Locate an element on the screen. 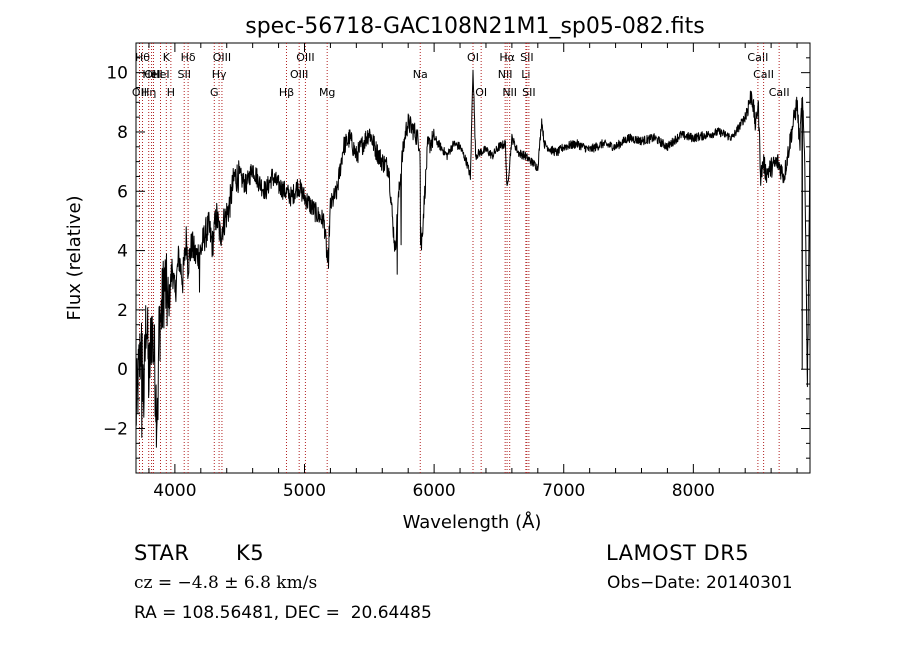  x-tick-label: 7000 is located at coordinates (563, 491).